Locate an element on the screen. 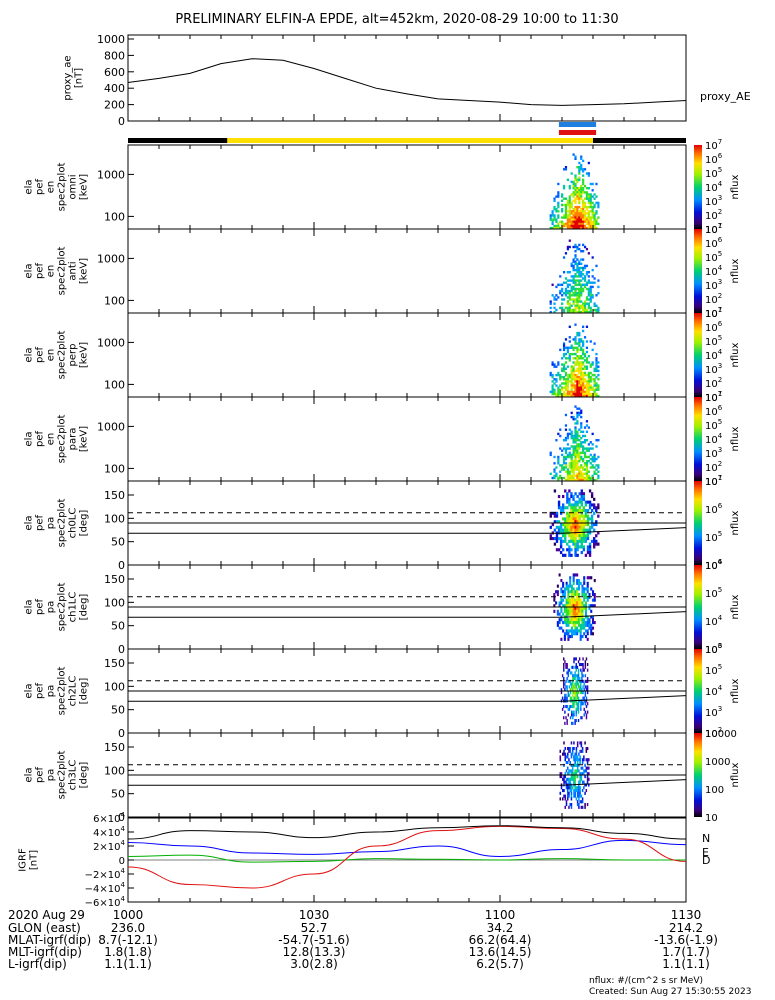  pa-ch0LC-ylabel-line: [deg] is located at coordinates (84, 523).